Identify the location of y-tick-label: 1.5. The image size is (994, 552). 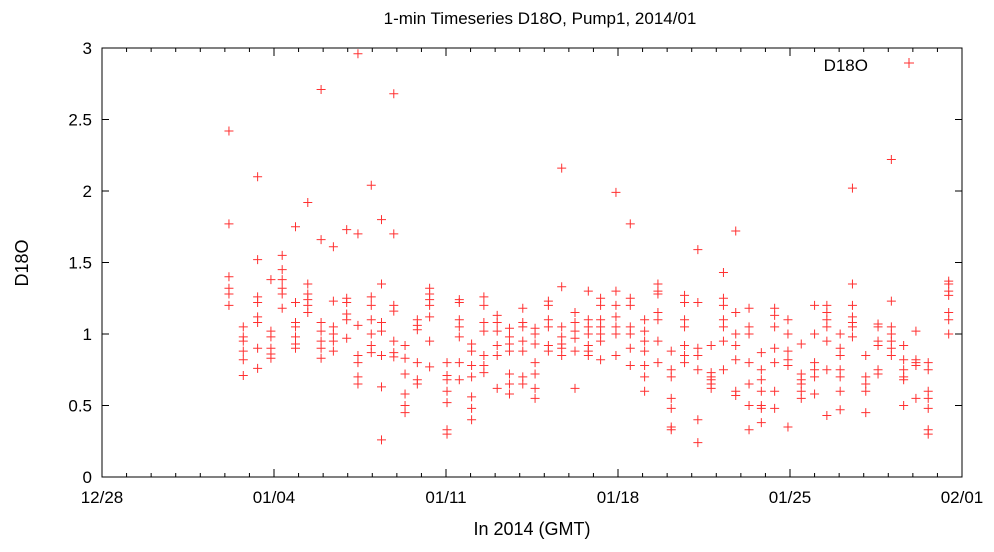
(80, 263).